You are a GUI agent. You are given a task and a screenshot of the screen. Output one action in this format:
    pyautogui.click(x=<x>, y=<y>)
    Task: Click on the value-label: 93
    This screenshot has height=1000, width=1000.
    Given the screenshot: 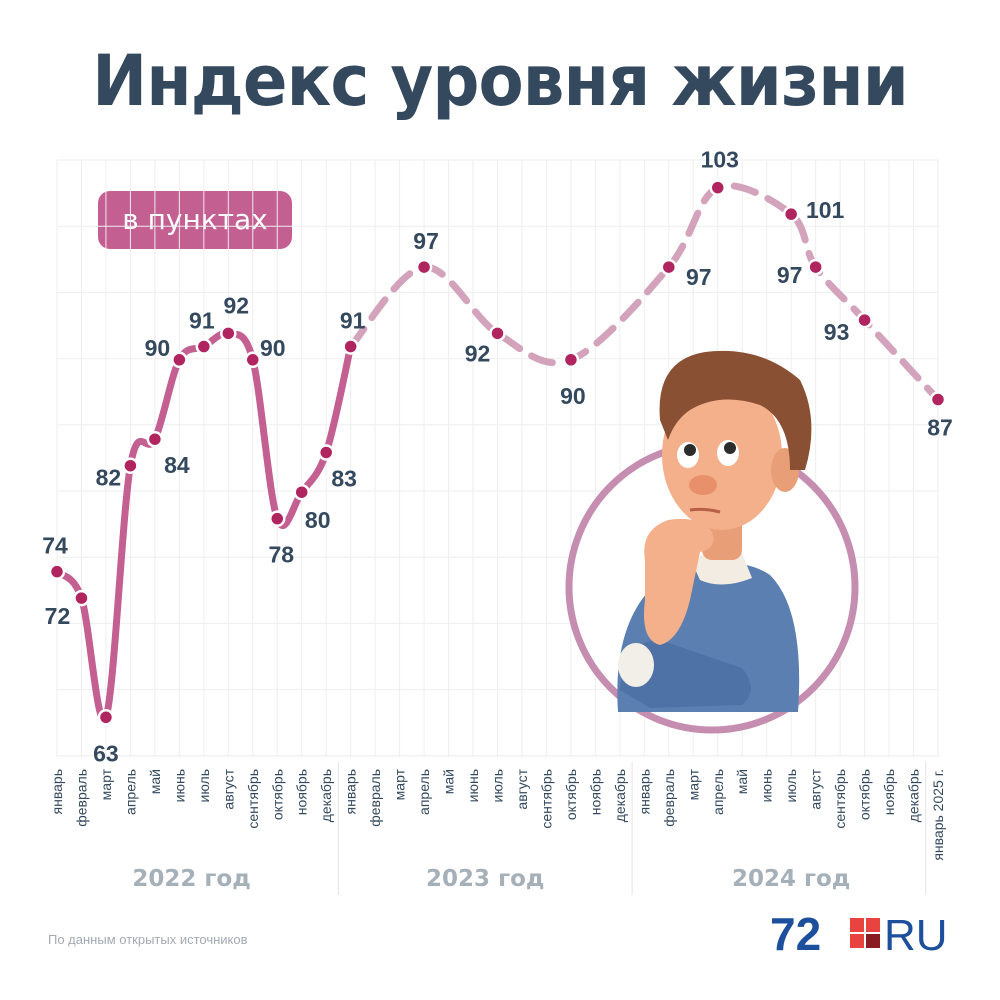 What is the action you would take?
    pyautogui.click(x=837, y=332)
    